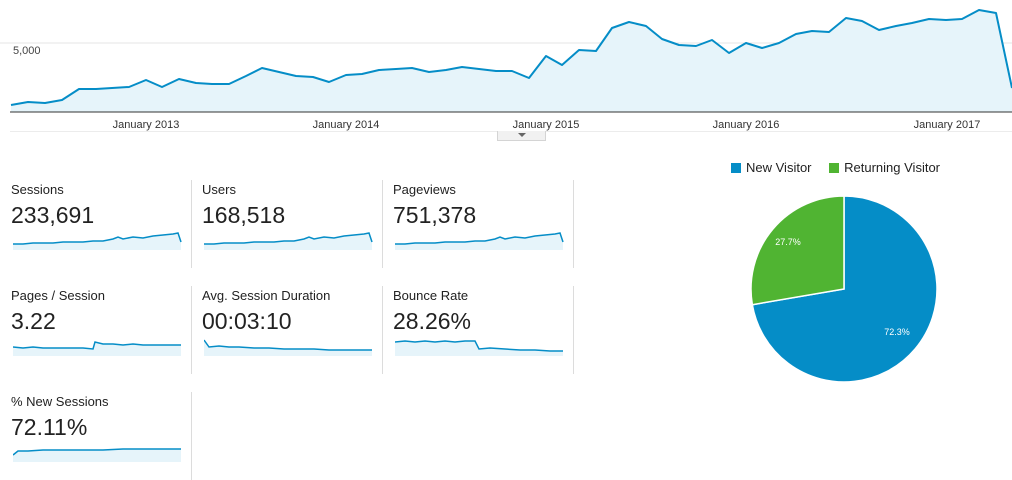 The image size is (1012, 480). What do you see at coordinates (53, 215) in the screenshot?
I see `metric-value: 233,691` at bounding box center [53, 215].